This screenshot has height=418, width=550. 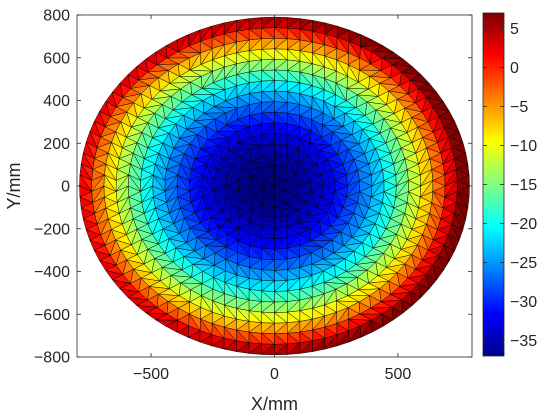 I want to click on colorbar-tick-label: −10, so click(x=523, y=146).